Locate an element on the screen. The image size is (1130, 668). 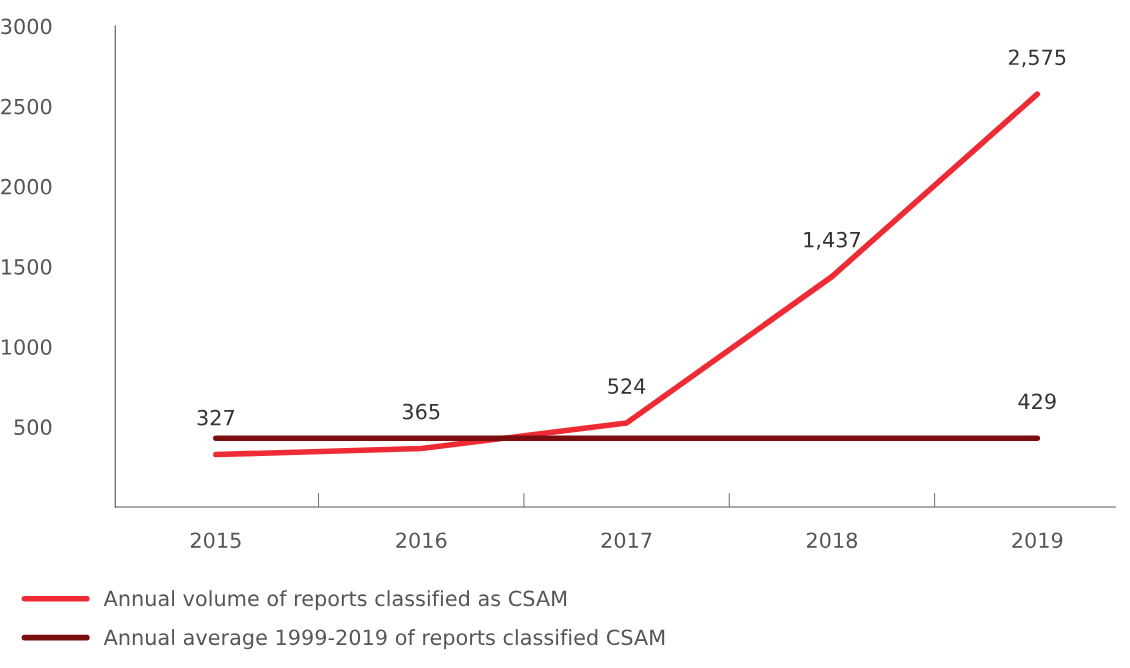
y-tick-label: 500 is located at coordinates (33, 427).